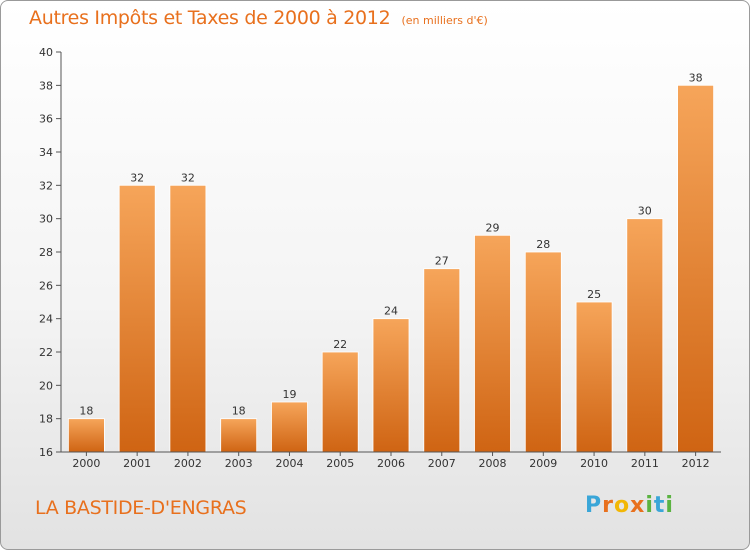  I want to click on bar-2000, so click(86, 435).